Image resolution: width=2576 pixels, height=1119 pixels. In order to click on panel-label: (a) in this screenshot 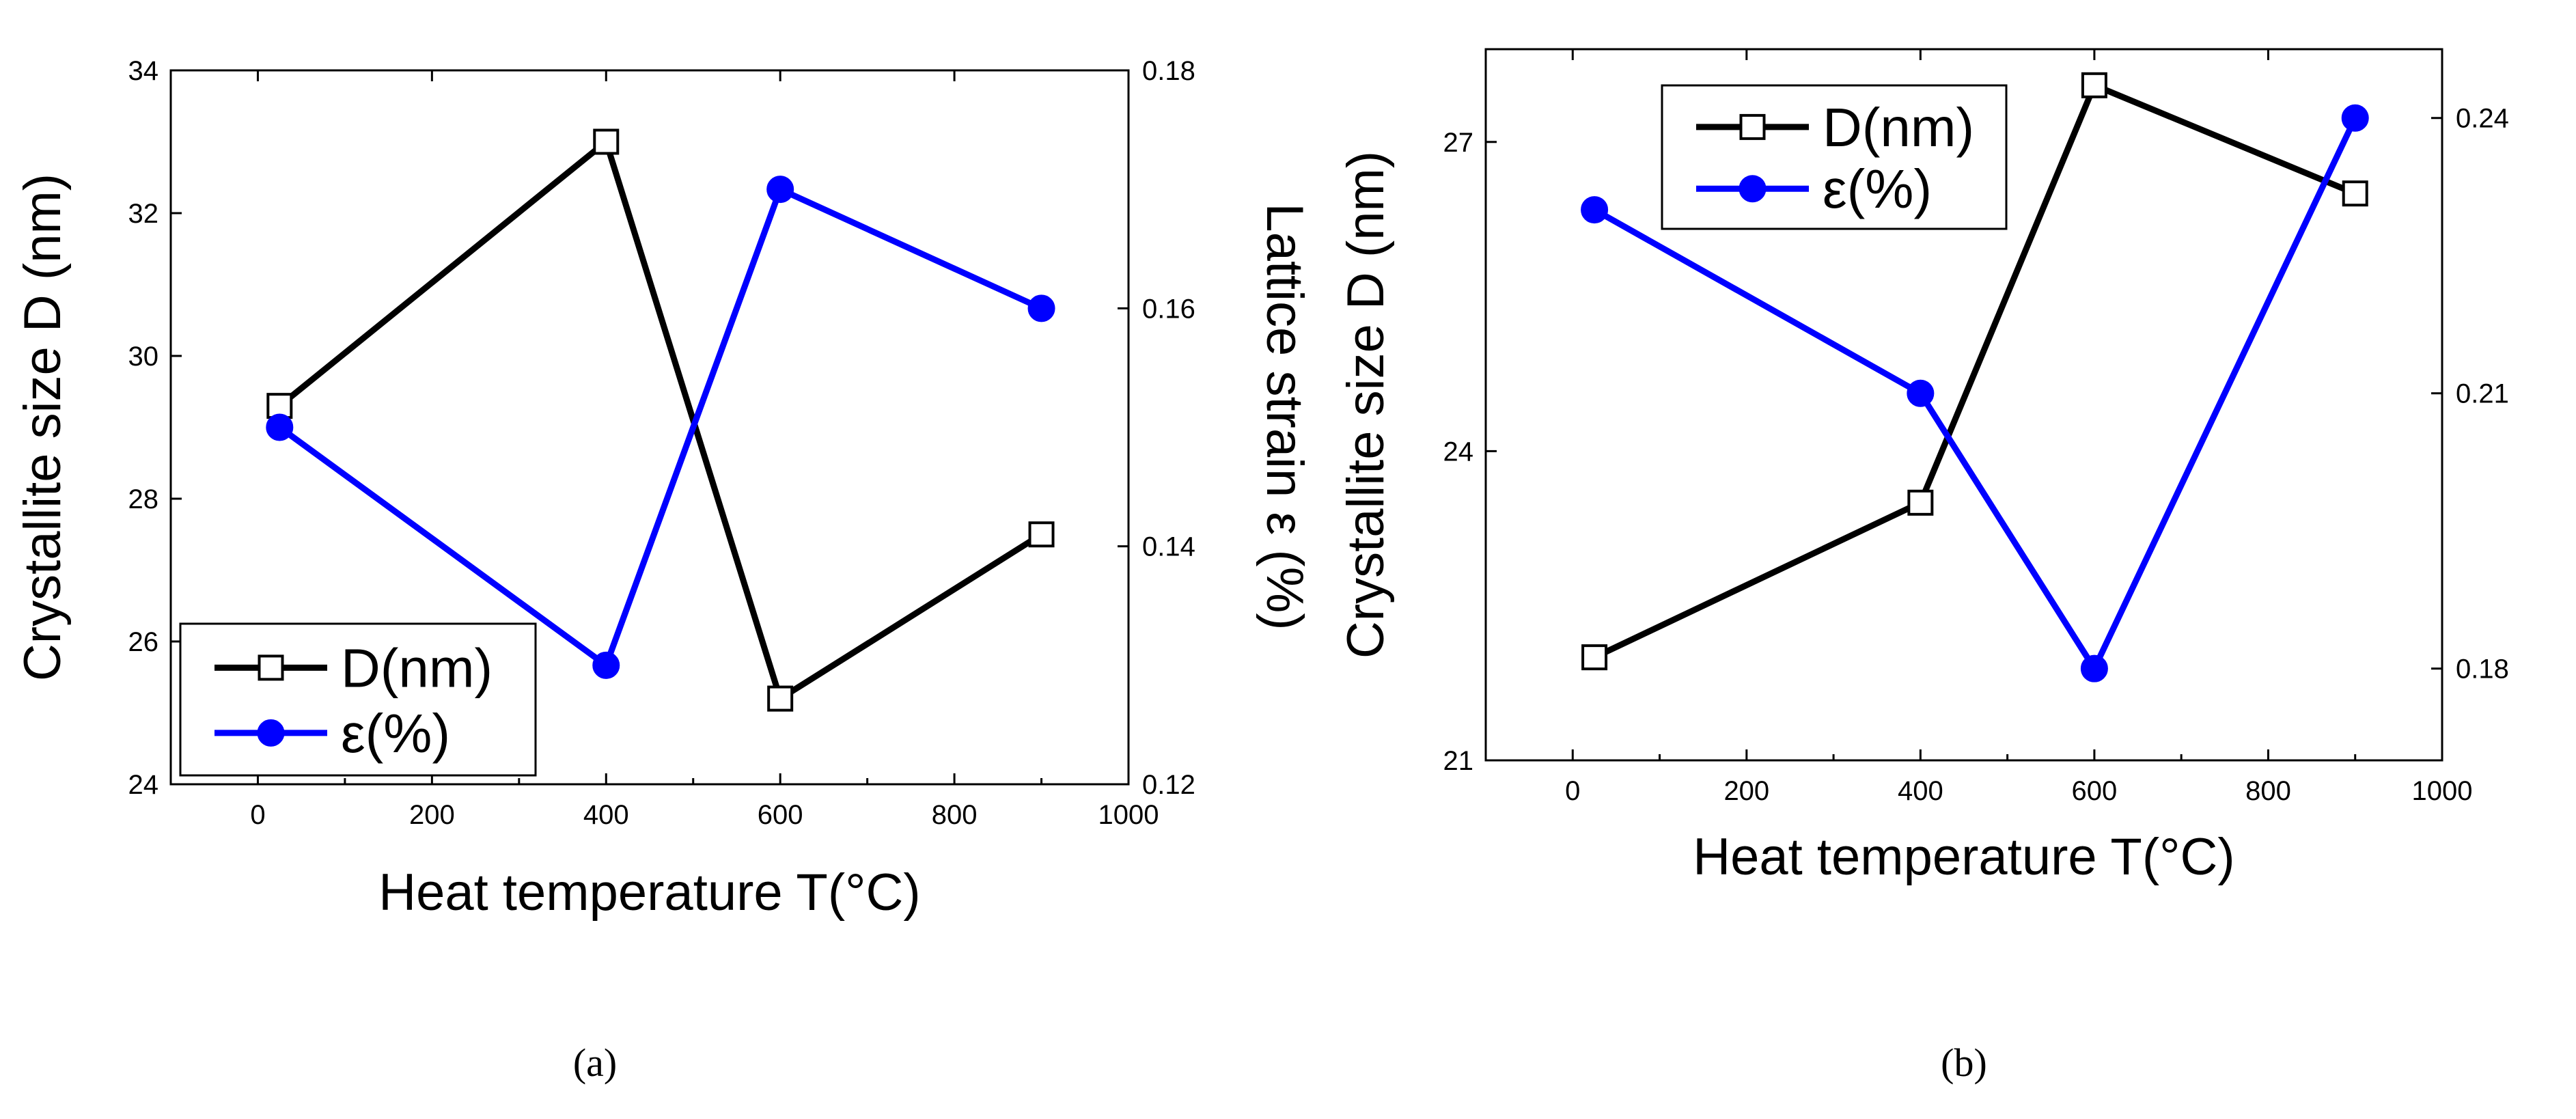, I will do `click(595, 1063)`.